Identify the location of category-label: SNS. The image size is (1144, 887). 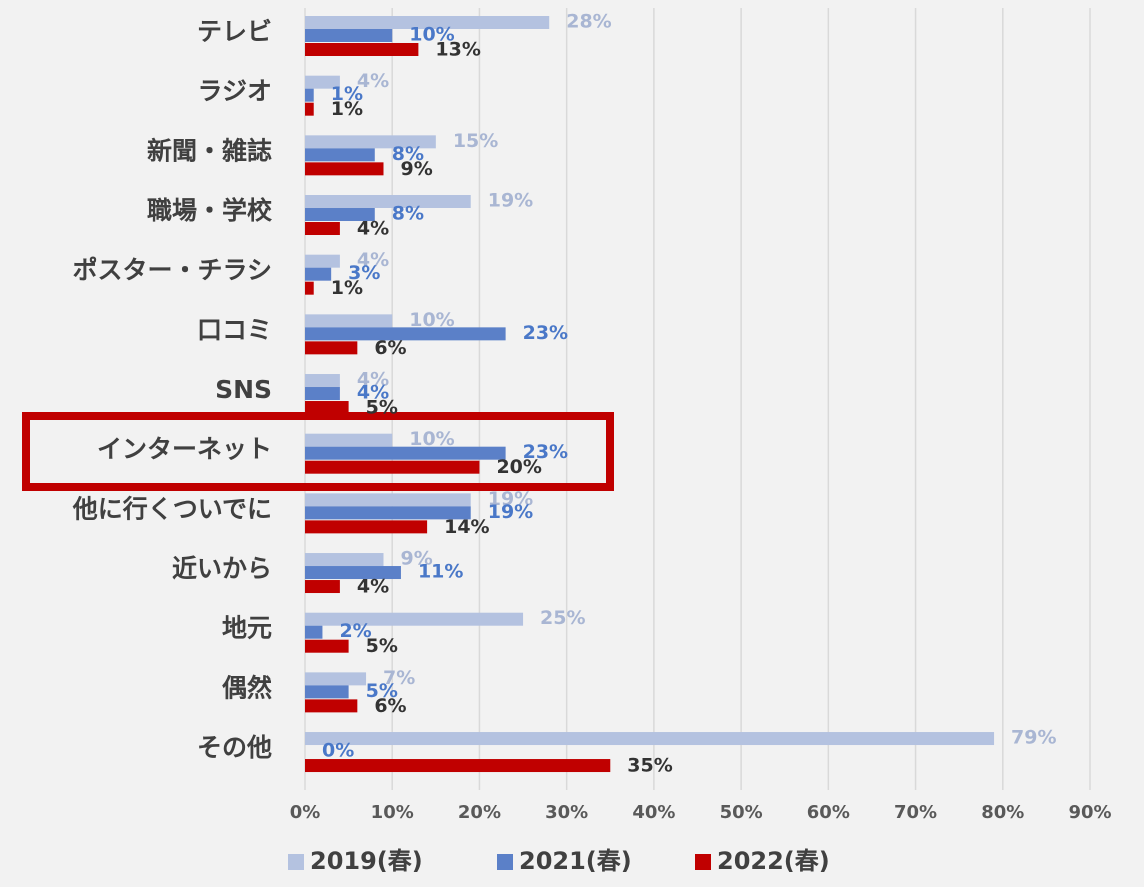
(243, 389).